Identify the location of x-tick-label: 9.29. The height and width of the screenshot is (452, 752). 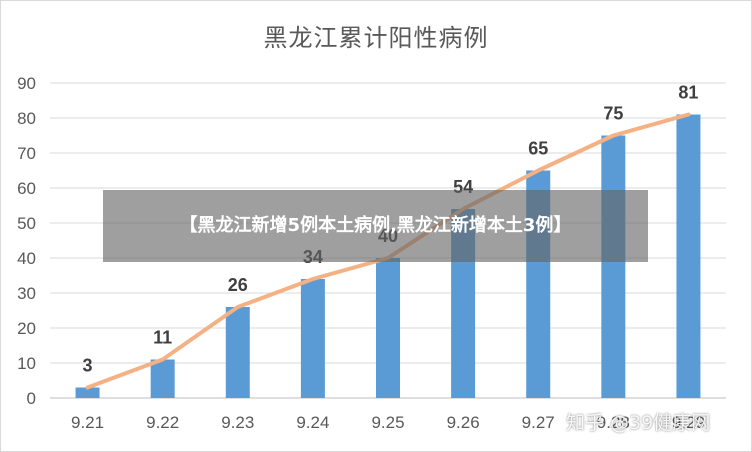
(688, 422).